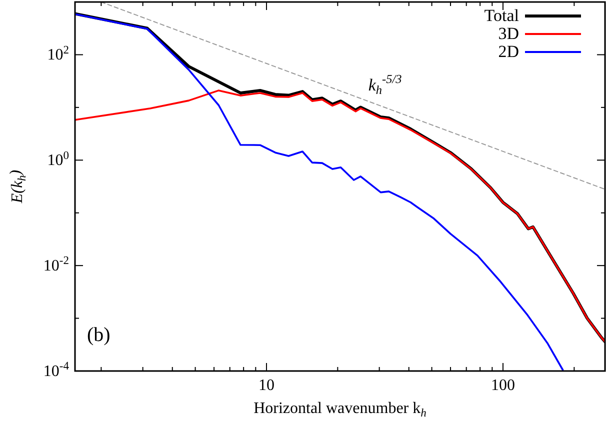  I want to click on legend-label: Total, so click(502, 15).